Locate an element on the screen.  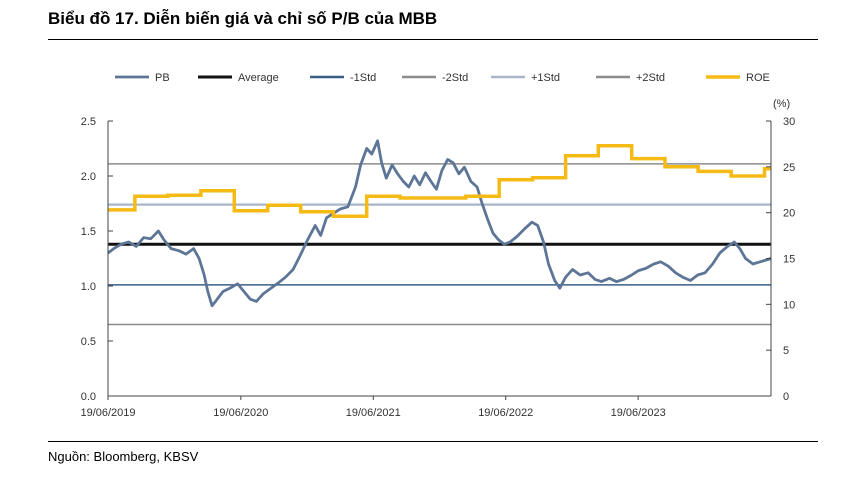
y-right-tick-label: 15 is located at coordinates (789, 260).